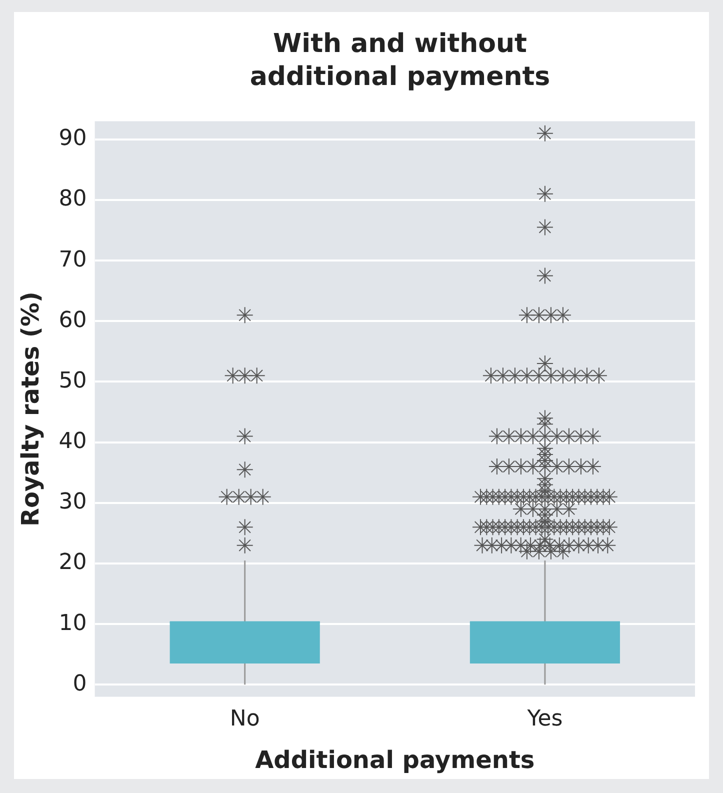  Describe the element at coordinates (72, 623) in the screenshot. I see `y-tick-label: 10` at that location.